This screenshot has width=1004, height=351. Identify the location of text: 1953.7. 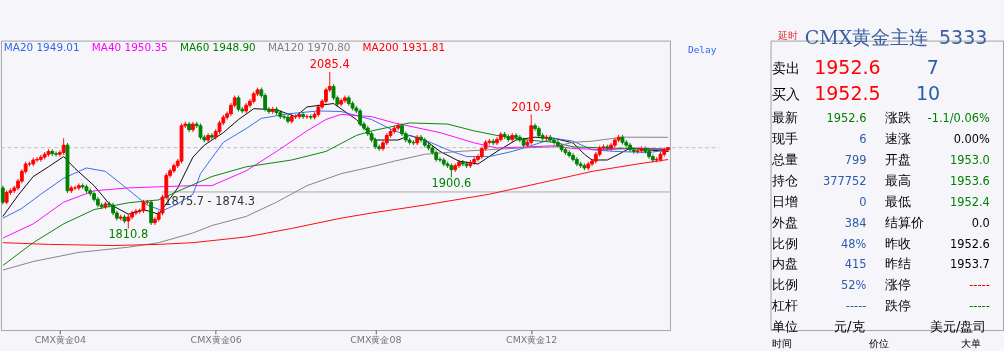
(969, 264).